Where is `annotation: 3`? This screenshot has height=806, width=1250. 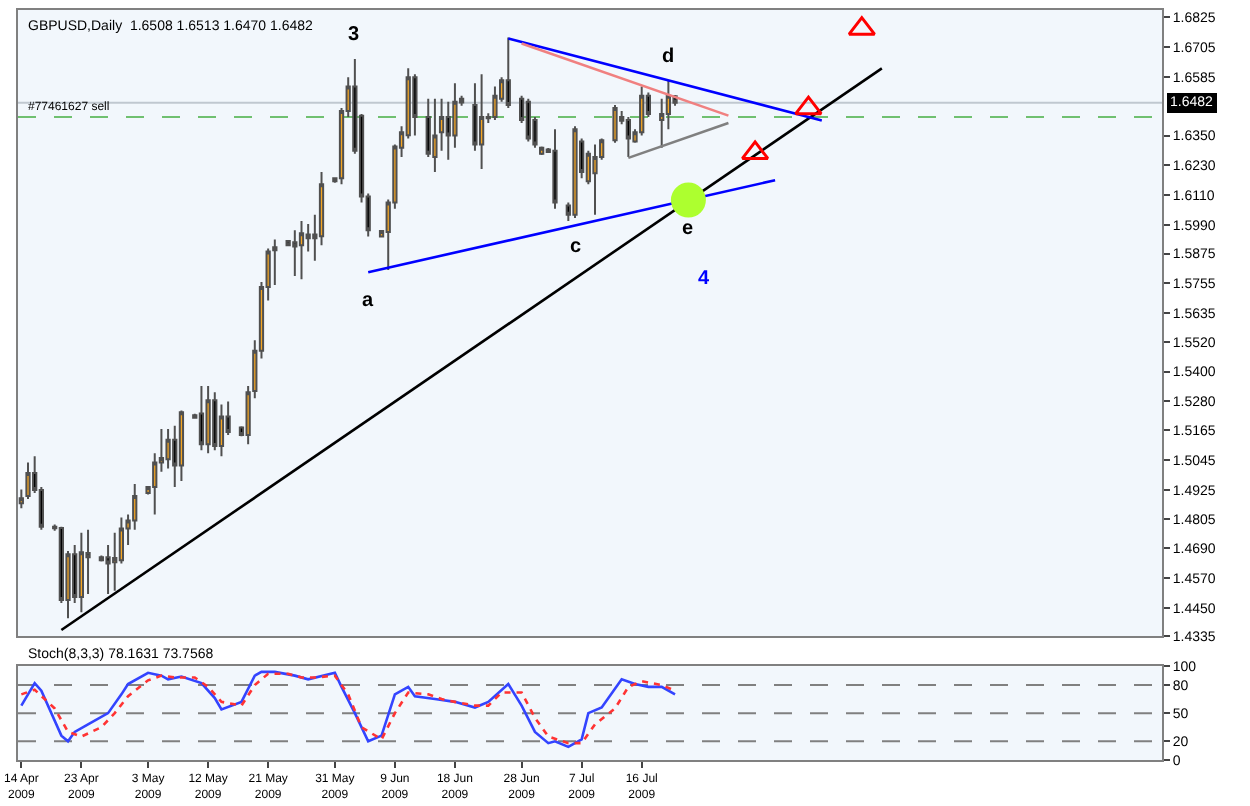
annotation: 3 is located at coordinates (354, 35).